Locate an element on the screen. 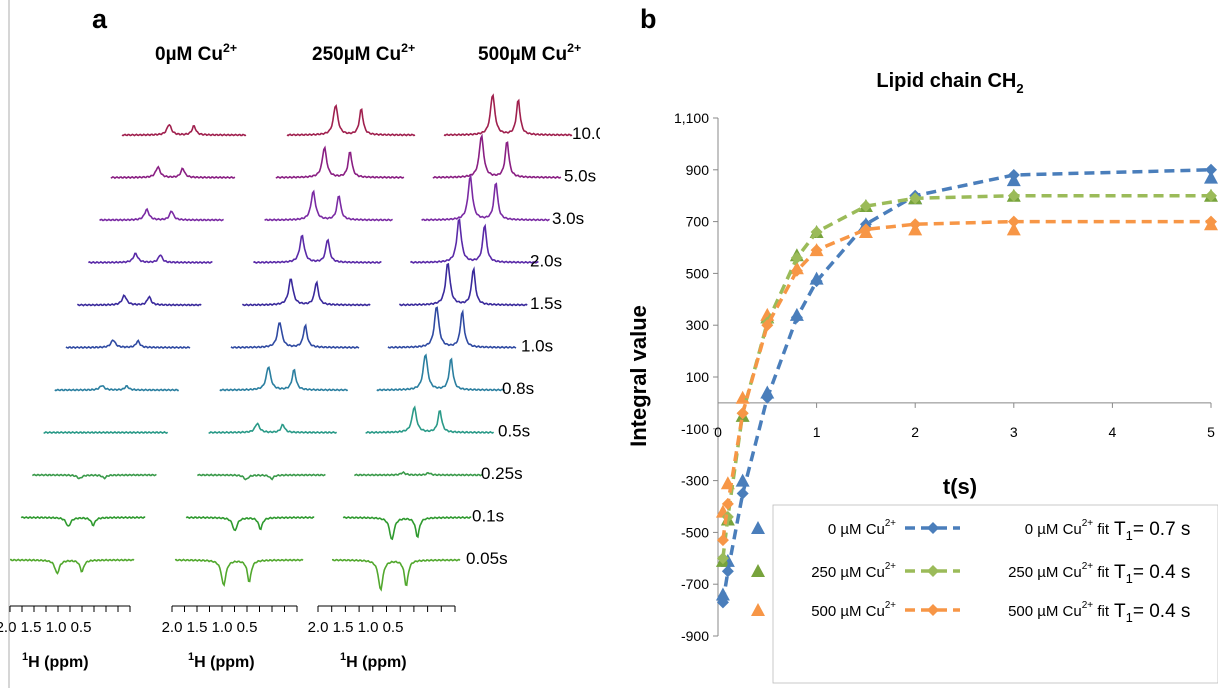 Image resolution: width=1218 pixels, height=688 pixels. ppm-tick-0-1: 1.5 is located at coordinates (31, 627).